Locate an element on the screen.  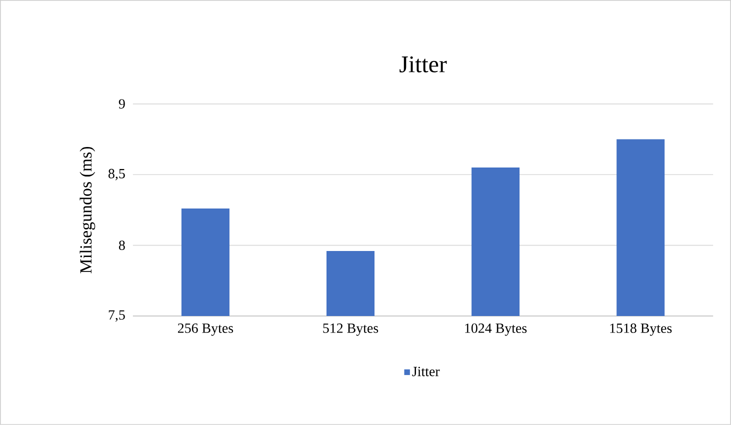
chart-title: Jitter is located at coordinates (423, 64).